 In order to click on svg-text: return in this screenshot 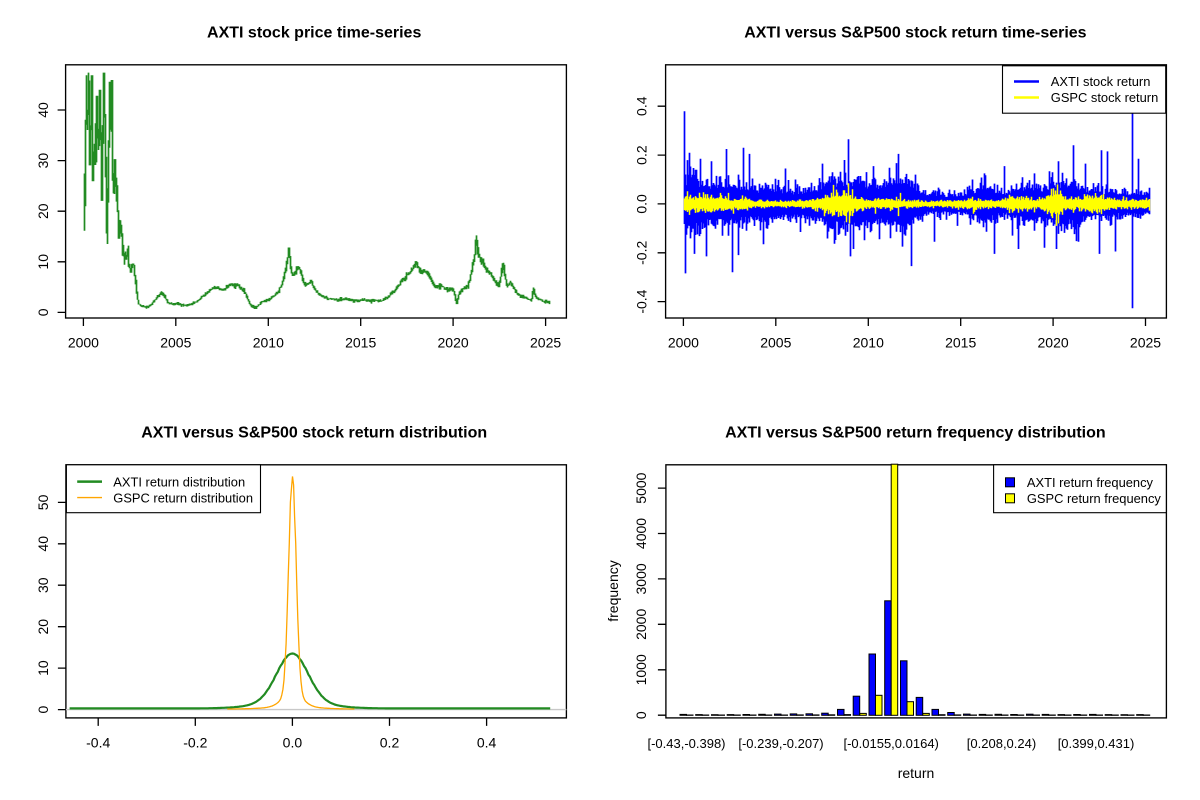, I will do `click(916, 773)`.